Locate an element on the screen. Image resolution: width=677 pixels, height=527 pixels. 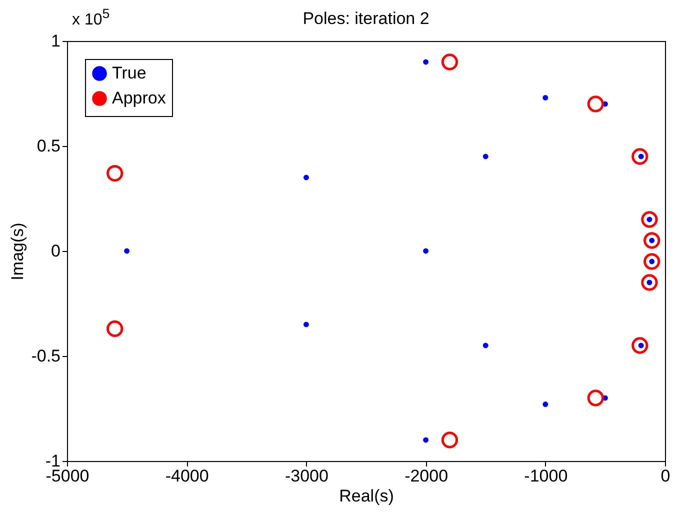
x-tick-label: 0 is located at coordinates (665, 476).